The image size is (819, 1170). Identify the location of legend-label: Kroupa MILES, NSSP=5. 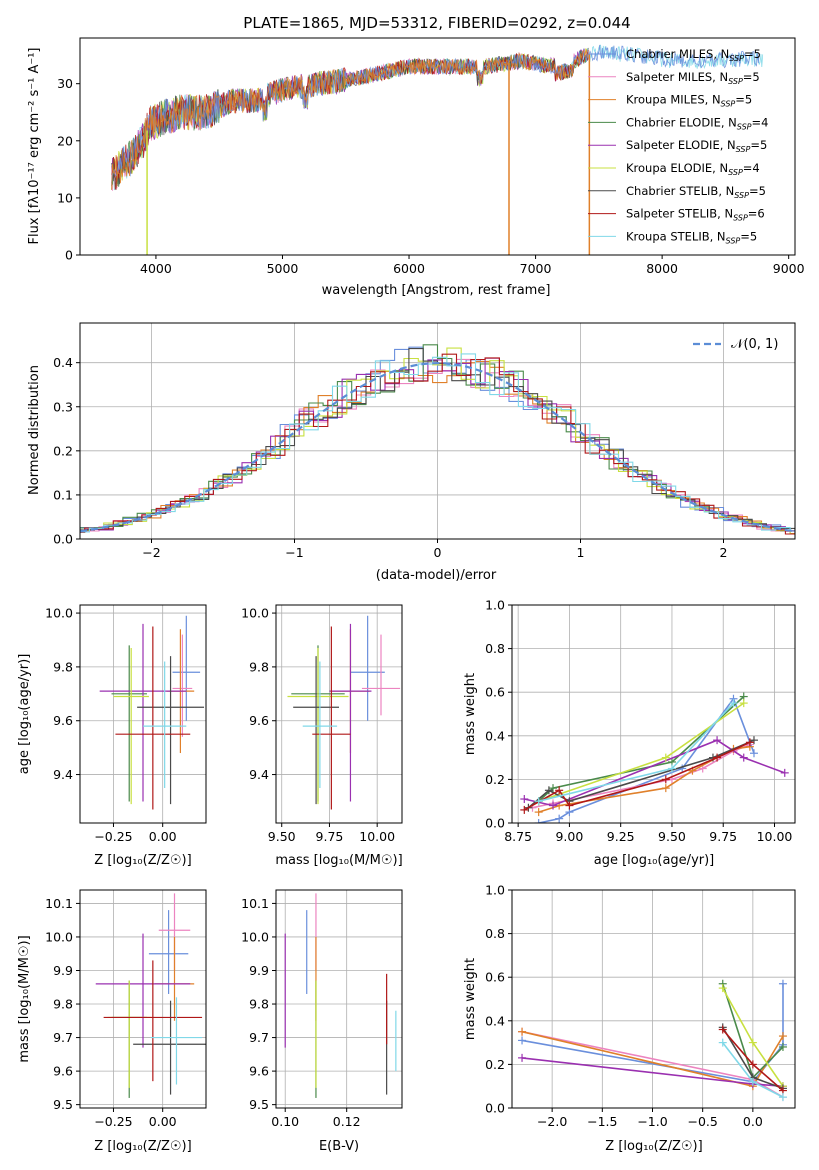
(689, 101).